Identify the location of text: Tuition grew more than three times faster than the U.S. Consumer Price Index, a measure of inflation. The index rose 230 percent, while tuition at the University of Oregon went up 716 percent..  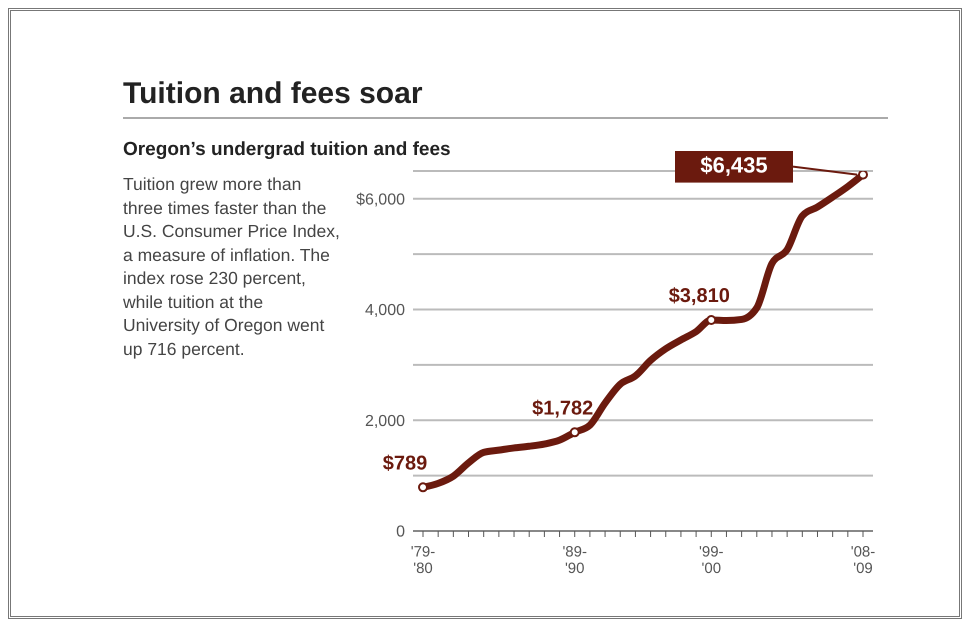
(232, 267).